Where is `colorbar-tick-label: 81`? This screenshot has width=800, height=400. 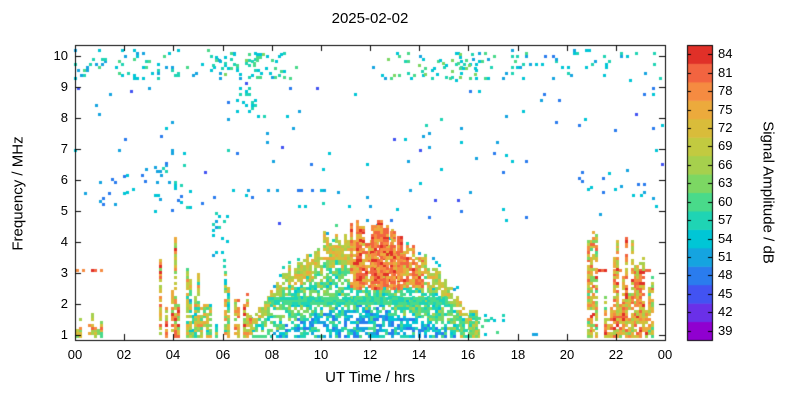
colorbar-tick-label: 81 is located at coordinates (725, 72).